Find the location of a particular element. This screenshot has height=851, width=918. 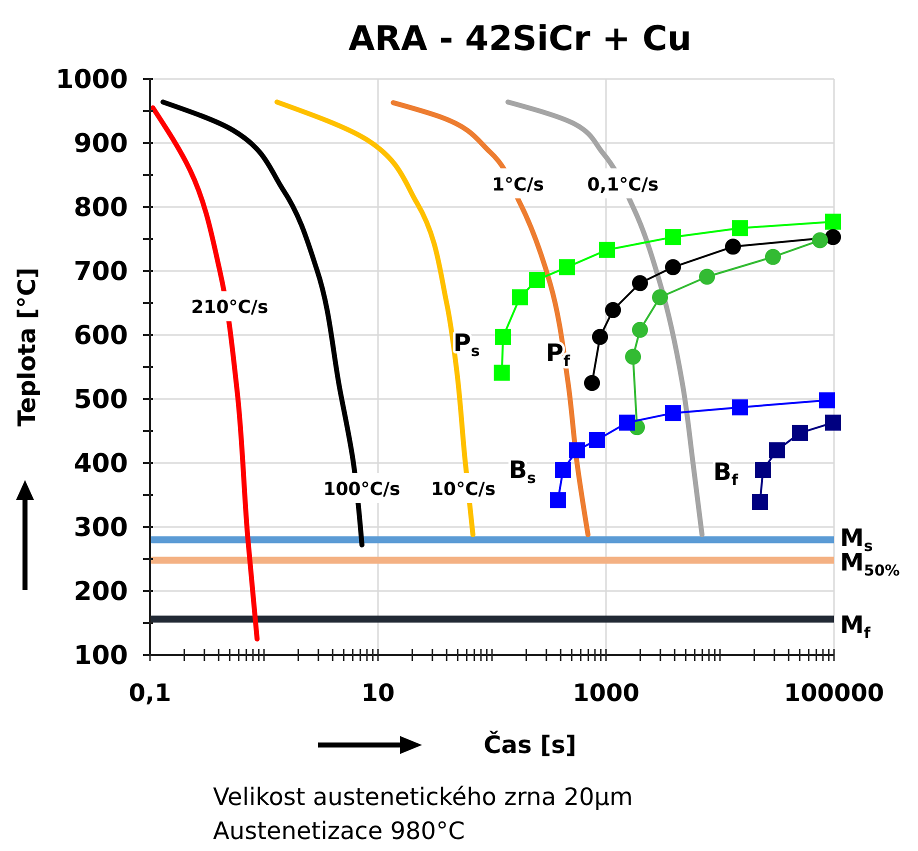

y-tick-label: 500 is located at coordinates (101, 400).